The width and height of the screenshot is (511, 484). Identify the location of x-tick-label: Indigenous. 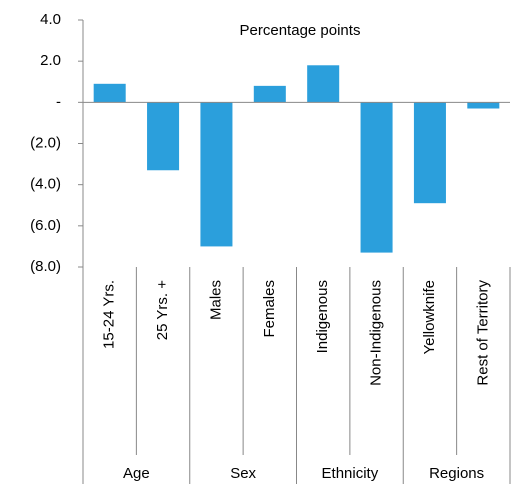
(322, 316).